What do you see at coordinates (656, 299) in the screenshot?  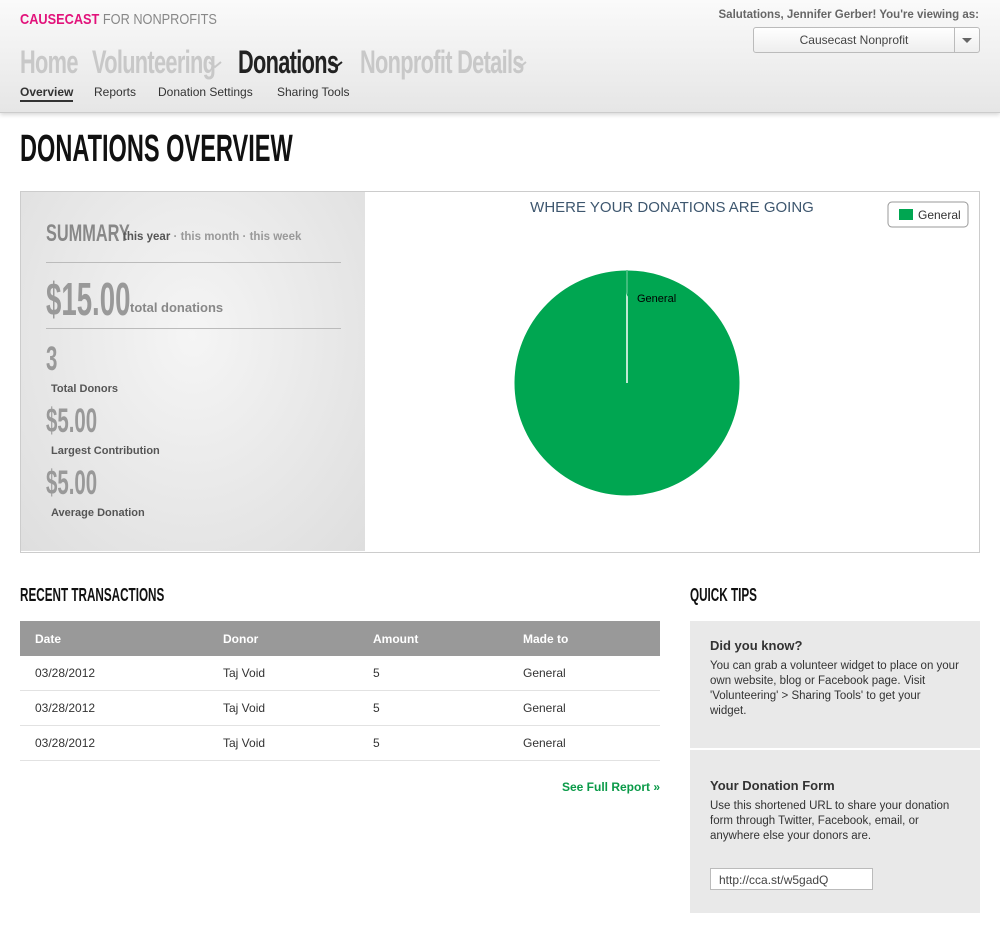 I see `slice-label: General` at bounding box center [656, 299].